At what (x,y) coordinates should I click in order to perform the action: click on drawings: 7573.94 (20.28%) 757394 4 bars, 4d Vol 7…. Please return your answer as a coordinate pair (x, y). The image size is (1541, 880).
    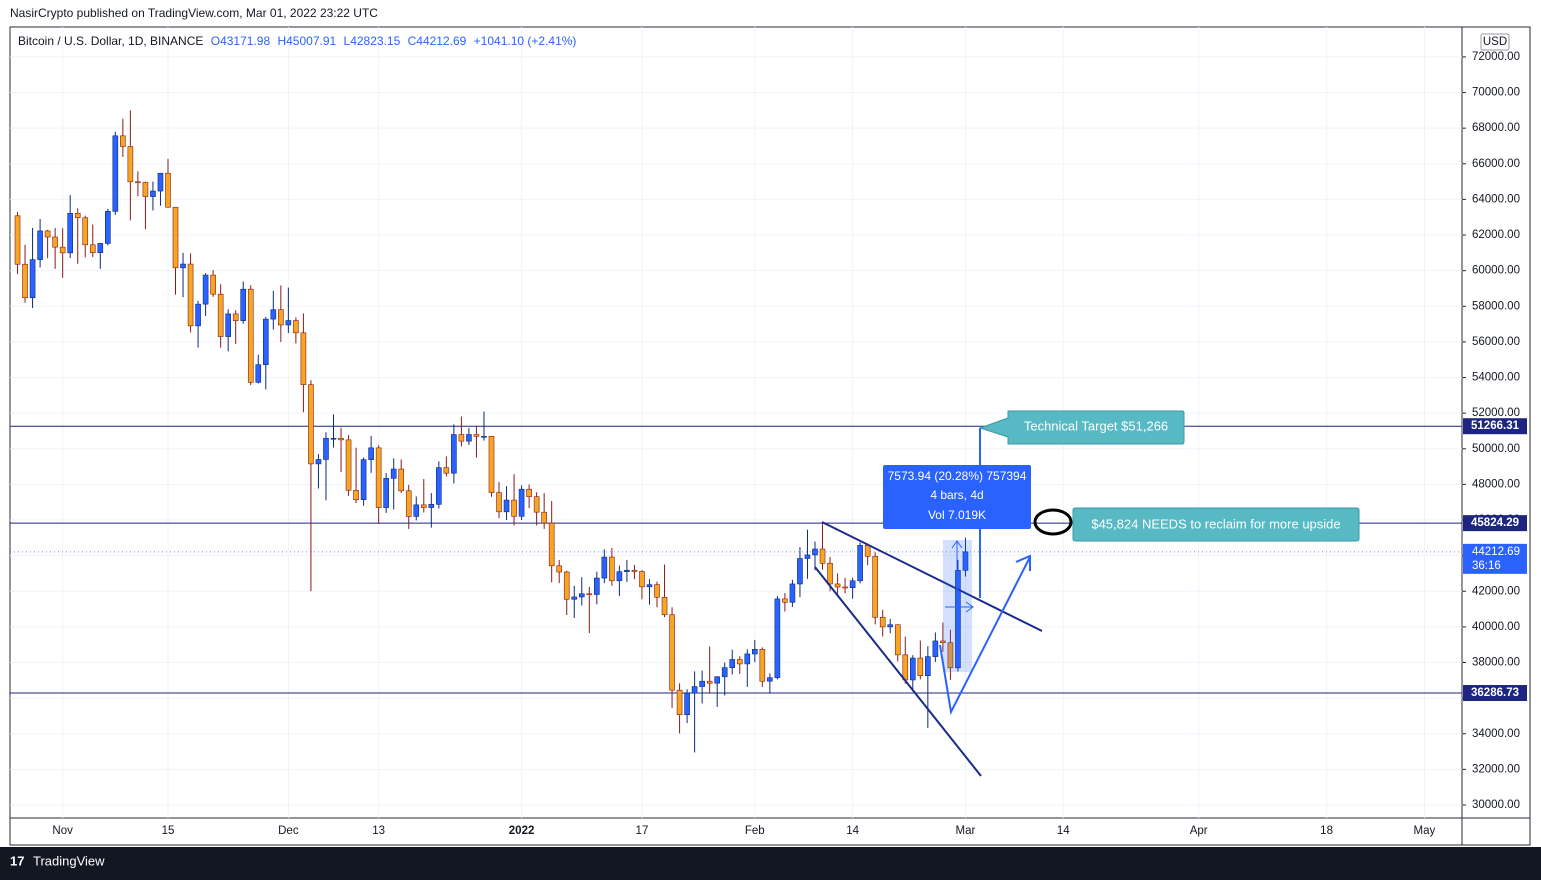
    Looking at the image, I should click on (1087, 593).